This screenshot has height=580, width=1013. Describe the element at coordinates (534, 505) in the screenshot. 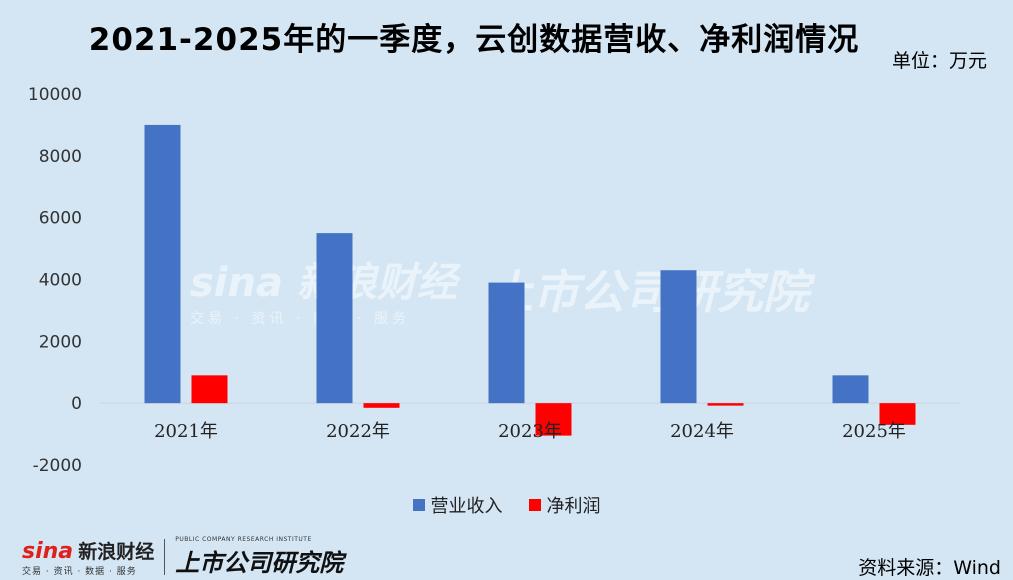

I see `legend-swatch-profit` at that location.